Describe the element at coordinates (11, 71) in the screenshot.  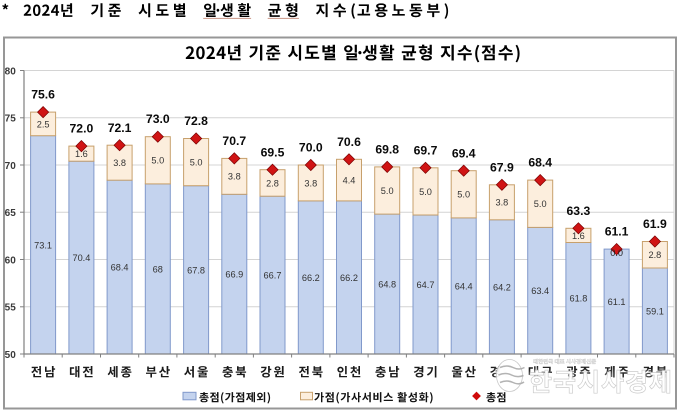
I see `svg-text: 80` at that location.